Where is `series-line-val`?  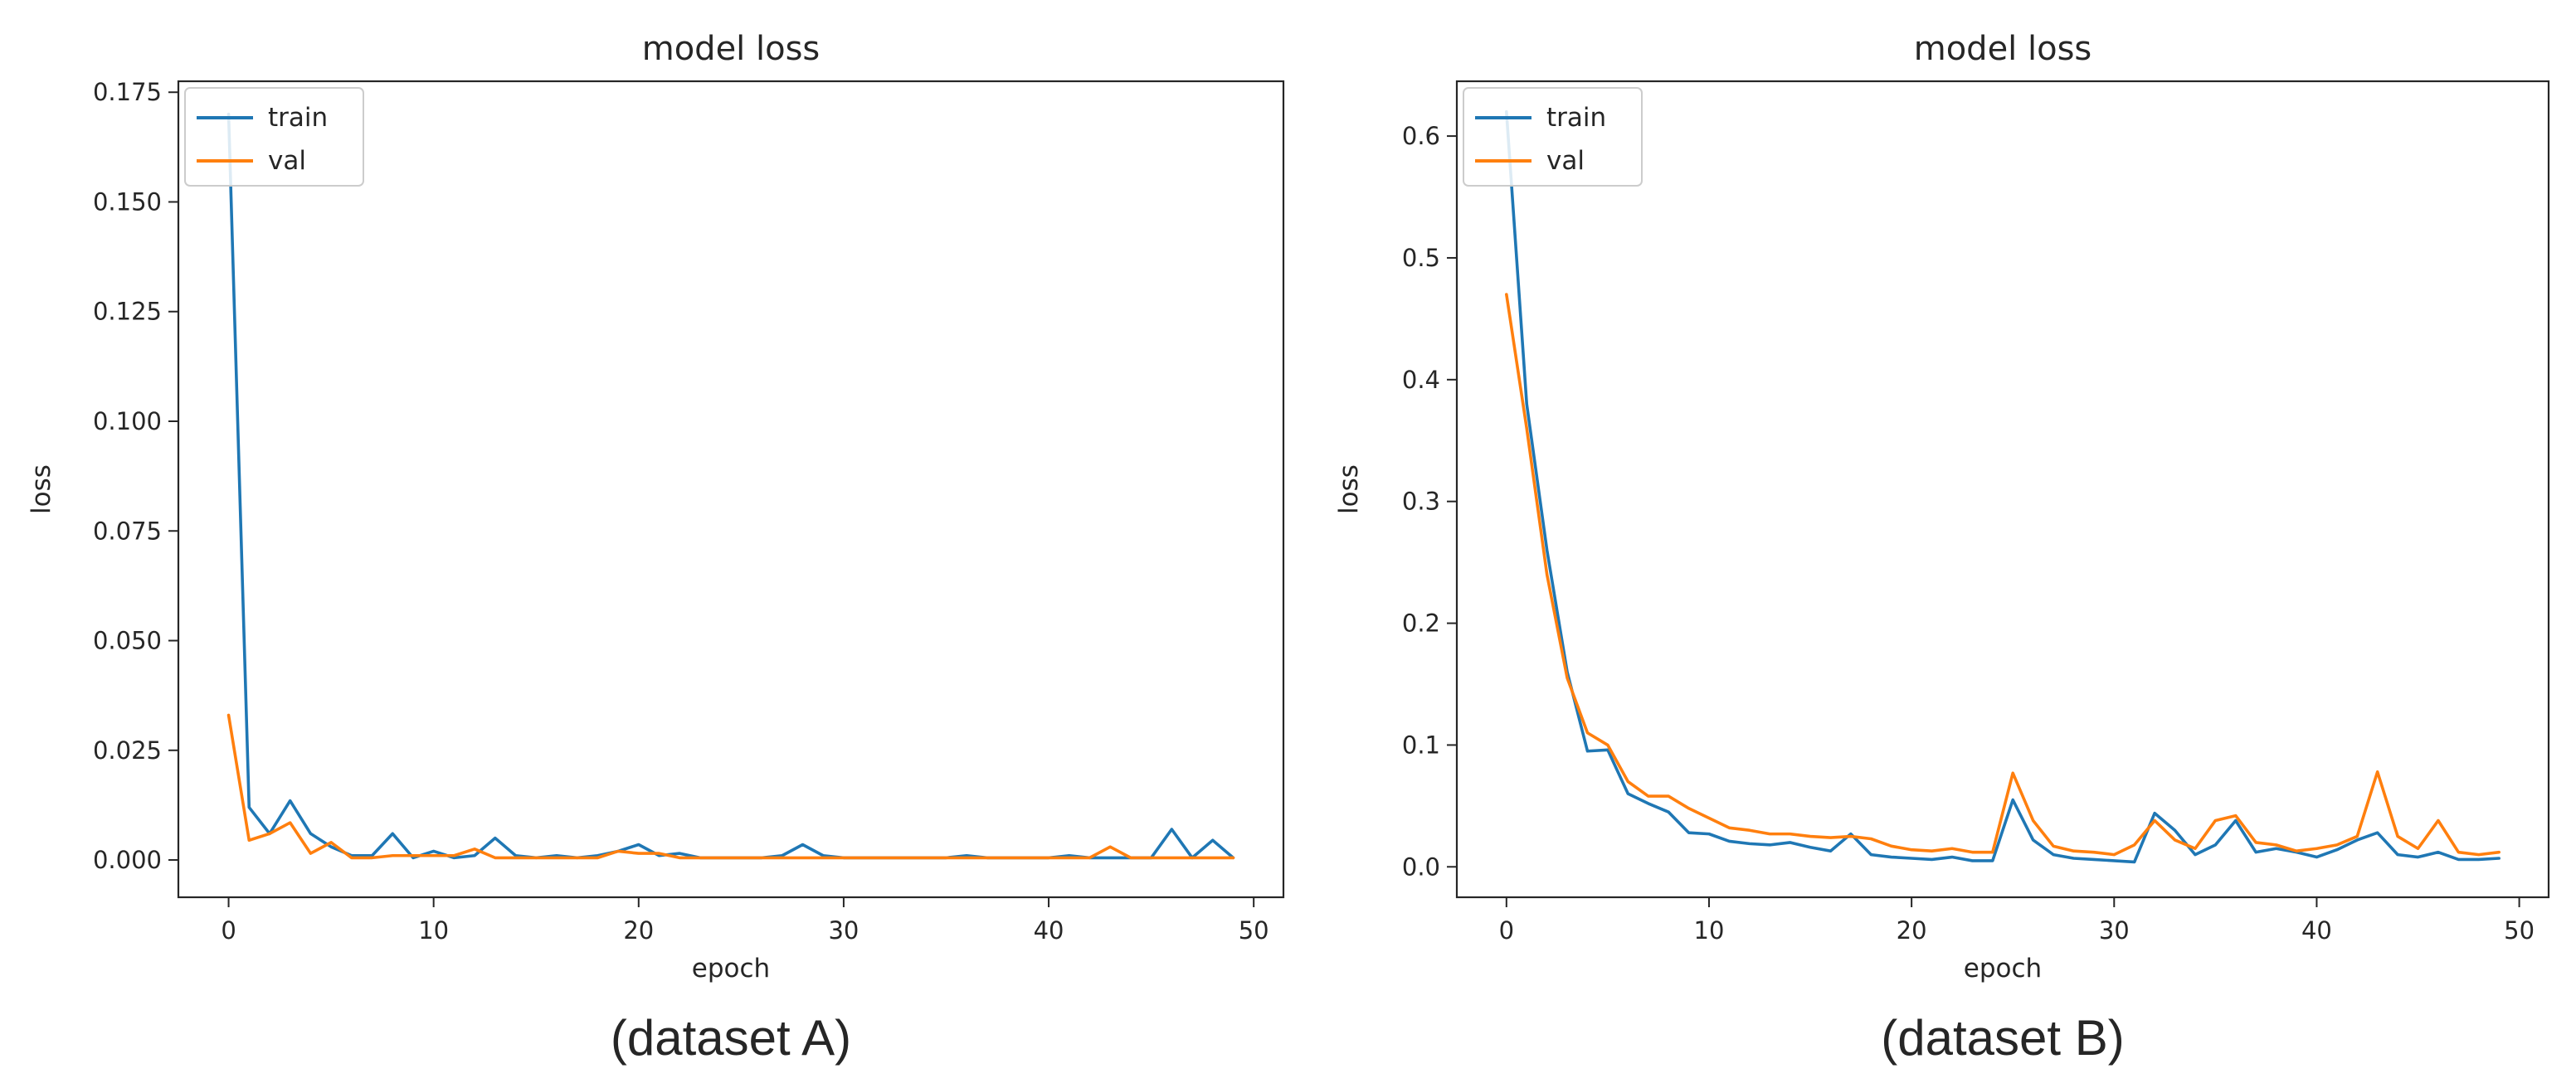
series-line-val is located at coordinates (730, 786).